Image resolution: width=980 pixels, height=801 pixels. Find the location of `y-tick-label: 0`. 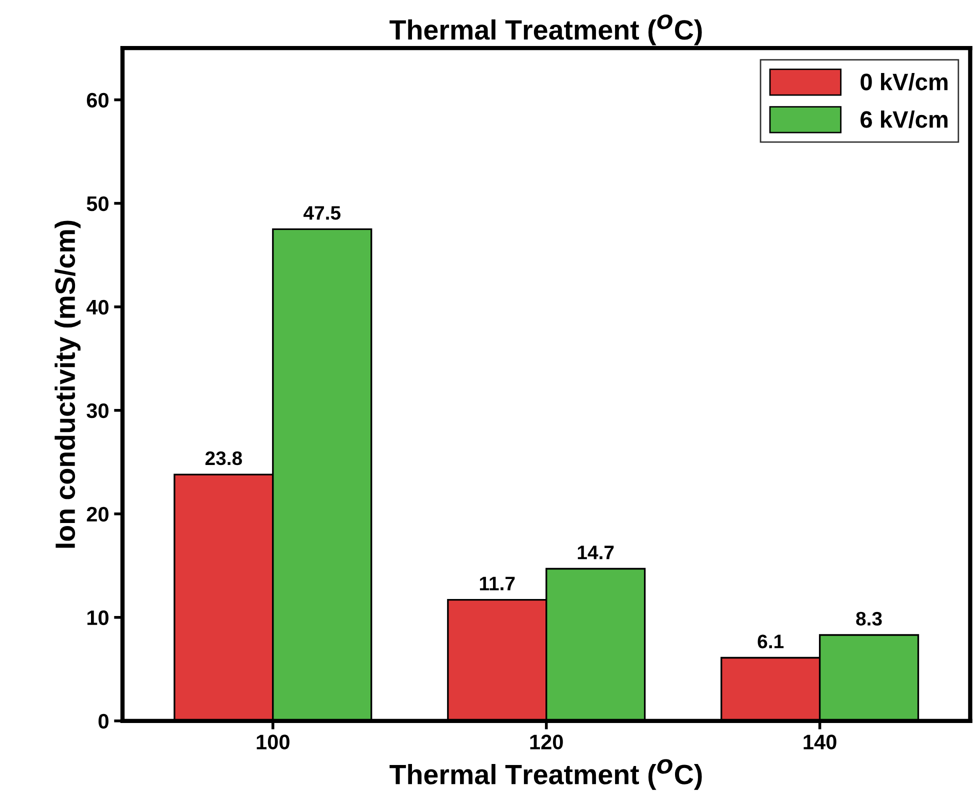

y-tick-label: 0 is located at coordinates (103, 721).